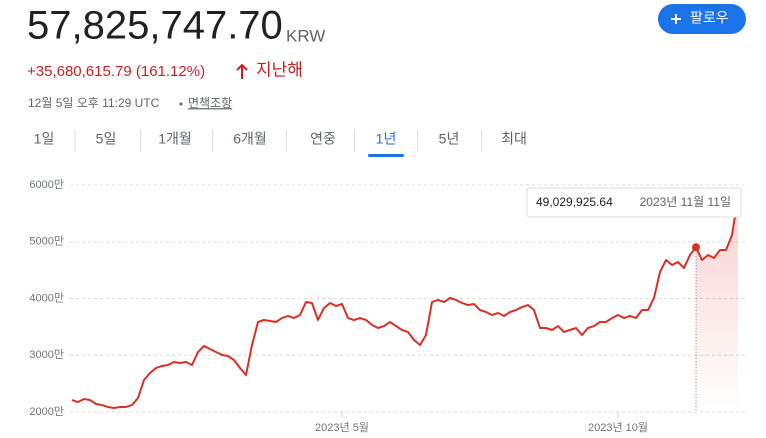 The image size is (766, 438). I want to click on hover-point, so click(696, 247).